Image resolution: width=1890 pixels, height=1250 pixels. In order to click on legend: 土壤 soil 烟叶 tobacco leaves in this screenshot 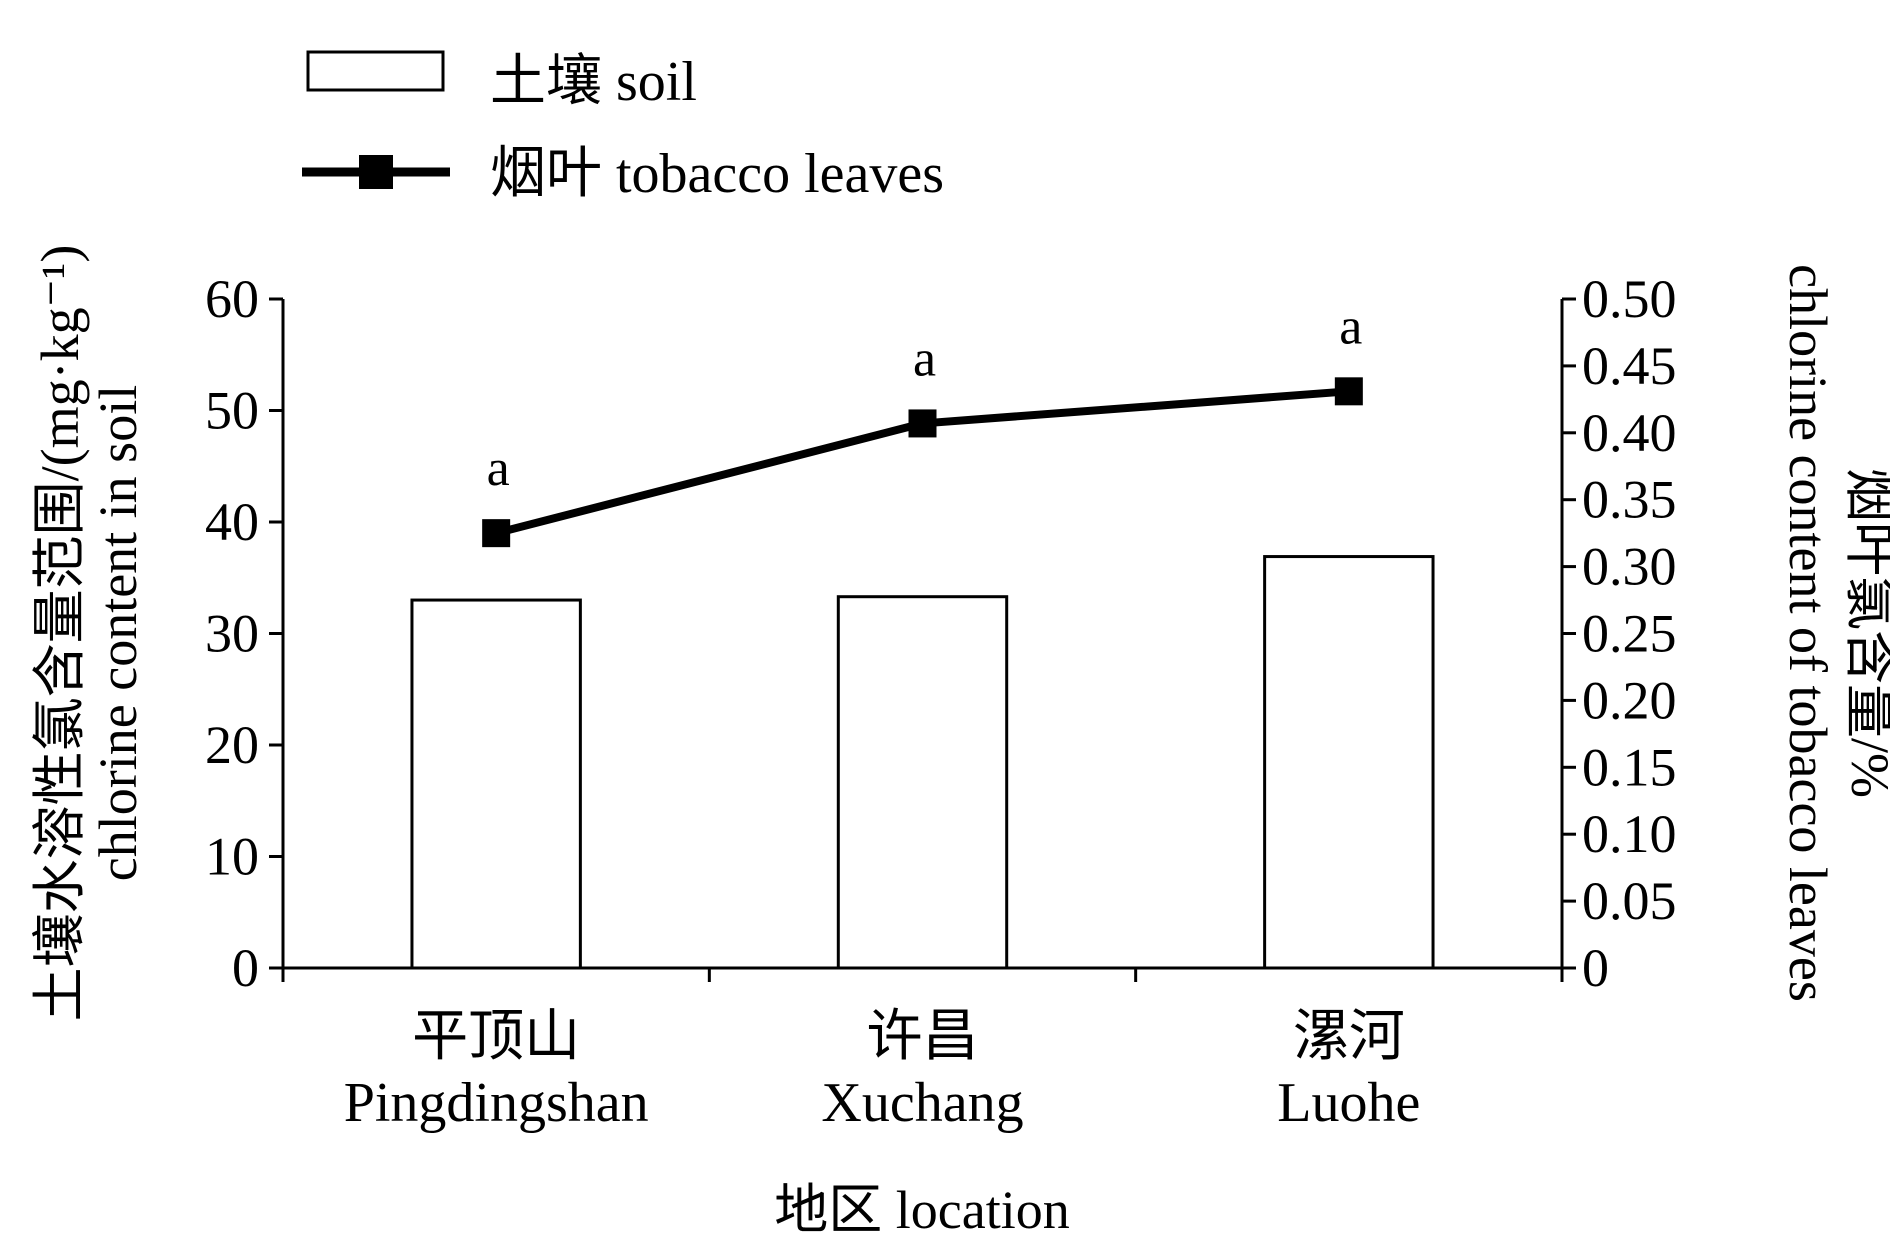, I will do `click(623, 127)`.